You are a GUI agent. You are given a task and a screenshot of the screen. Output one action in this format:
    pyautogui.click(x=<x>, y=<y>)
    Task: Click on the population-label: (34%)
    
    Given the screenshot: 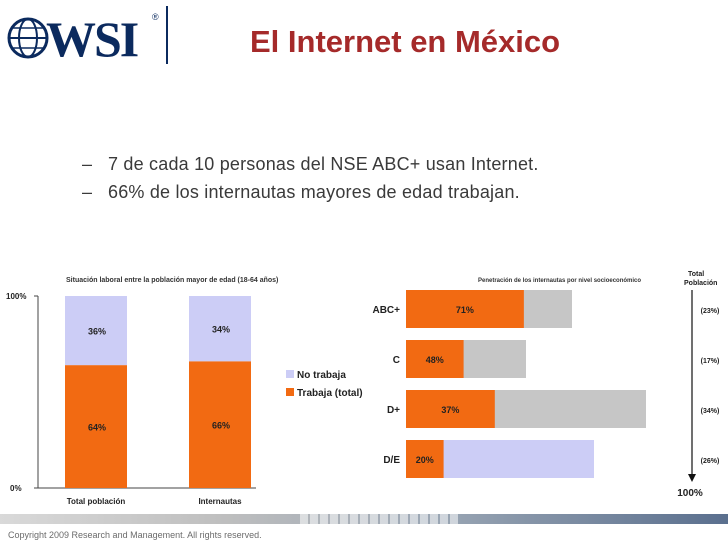 What is the action you would take?
    pyautogui.click(x=710, y=411)
    